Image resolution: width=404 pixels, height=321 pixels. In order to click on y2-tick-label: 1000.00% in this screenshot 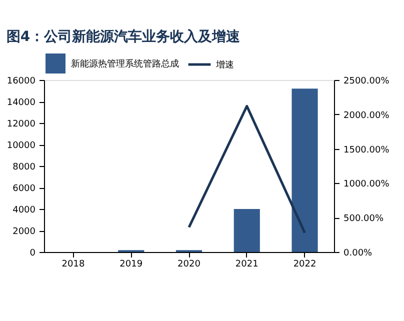, I will do `click(367, 185)`.